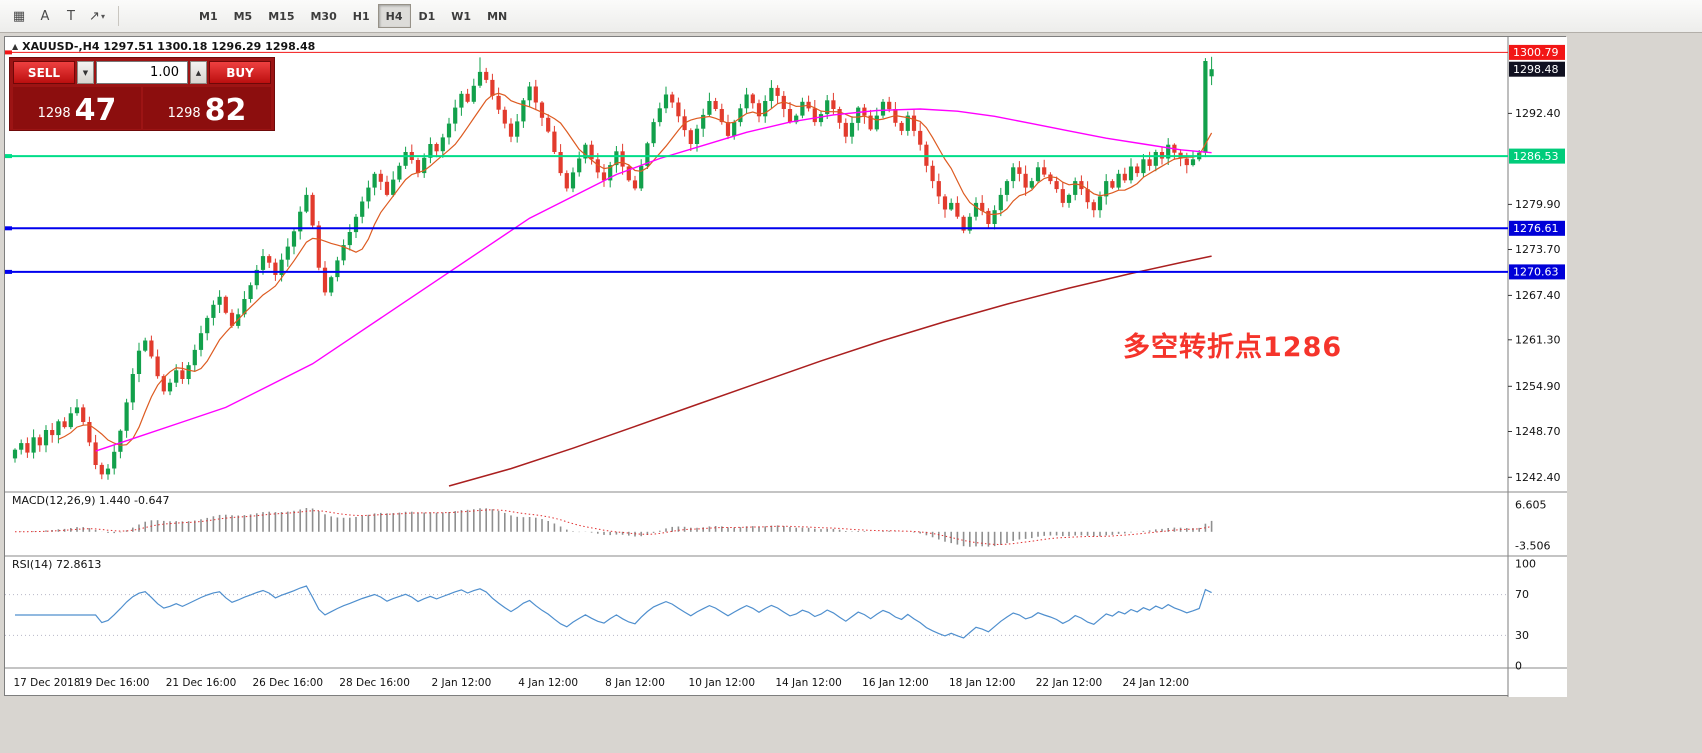 The image size is (1702, 753). I want to click on svg-text: 70, so click(1522, 594).